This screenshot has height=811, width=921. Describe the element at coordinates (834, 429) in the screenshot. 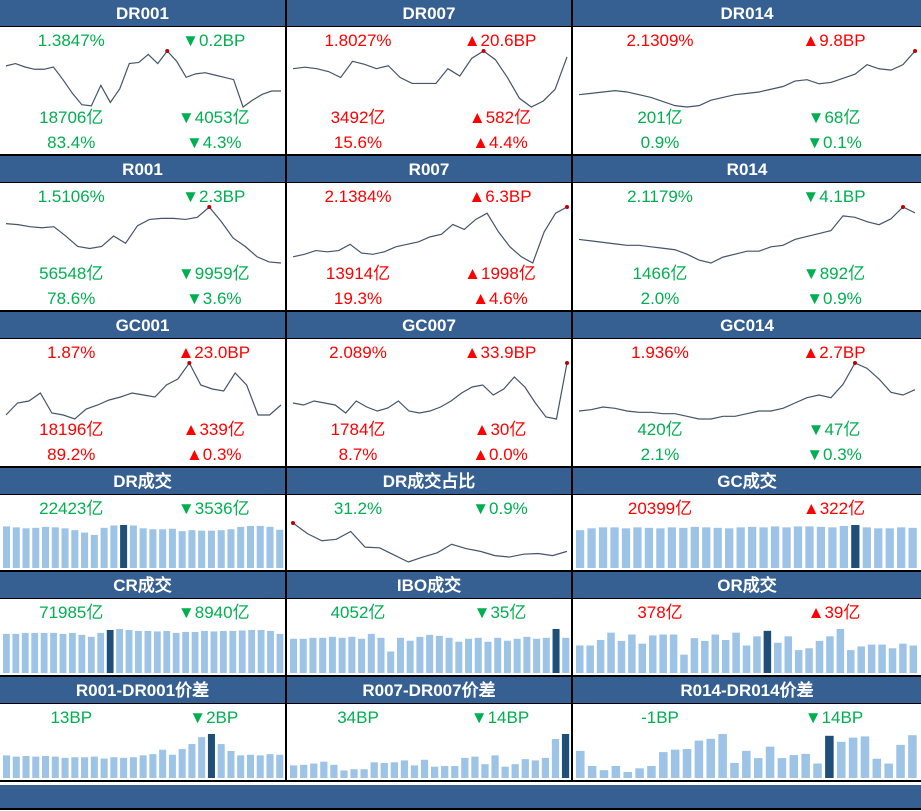

I see `change: ▼47亿` at that location.